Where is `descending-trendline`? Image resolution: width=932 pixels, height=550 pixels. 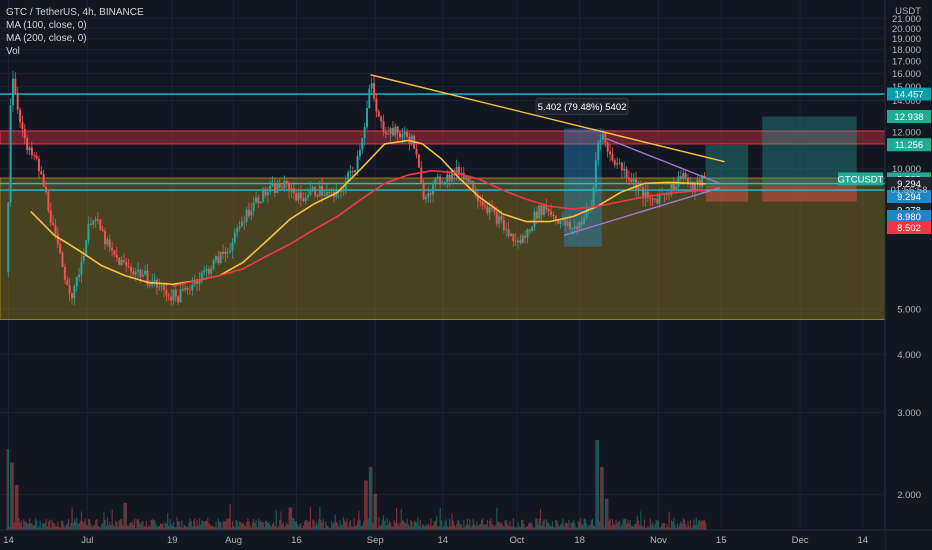
descending-trendline is located at coordinates (547, 118).